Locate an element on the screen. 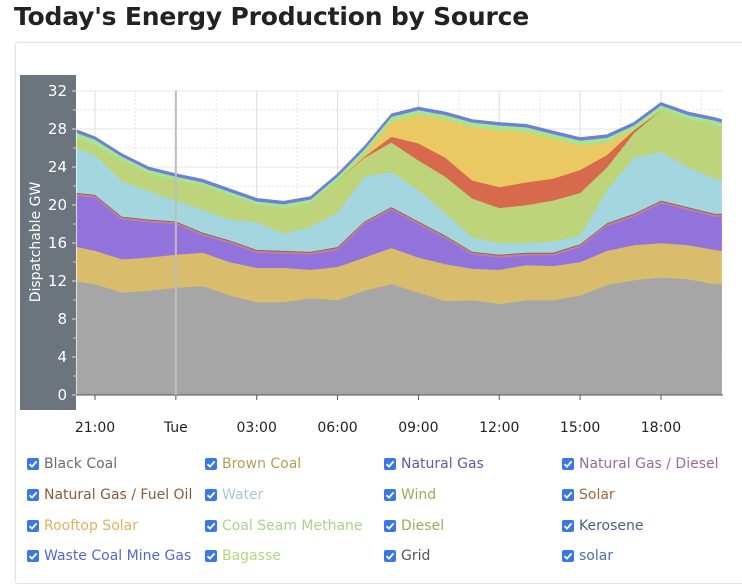  legend-label: Water is located at coordinates (243, 495).